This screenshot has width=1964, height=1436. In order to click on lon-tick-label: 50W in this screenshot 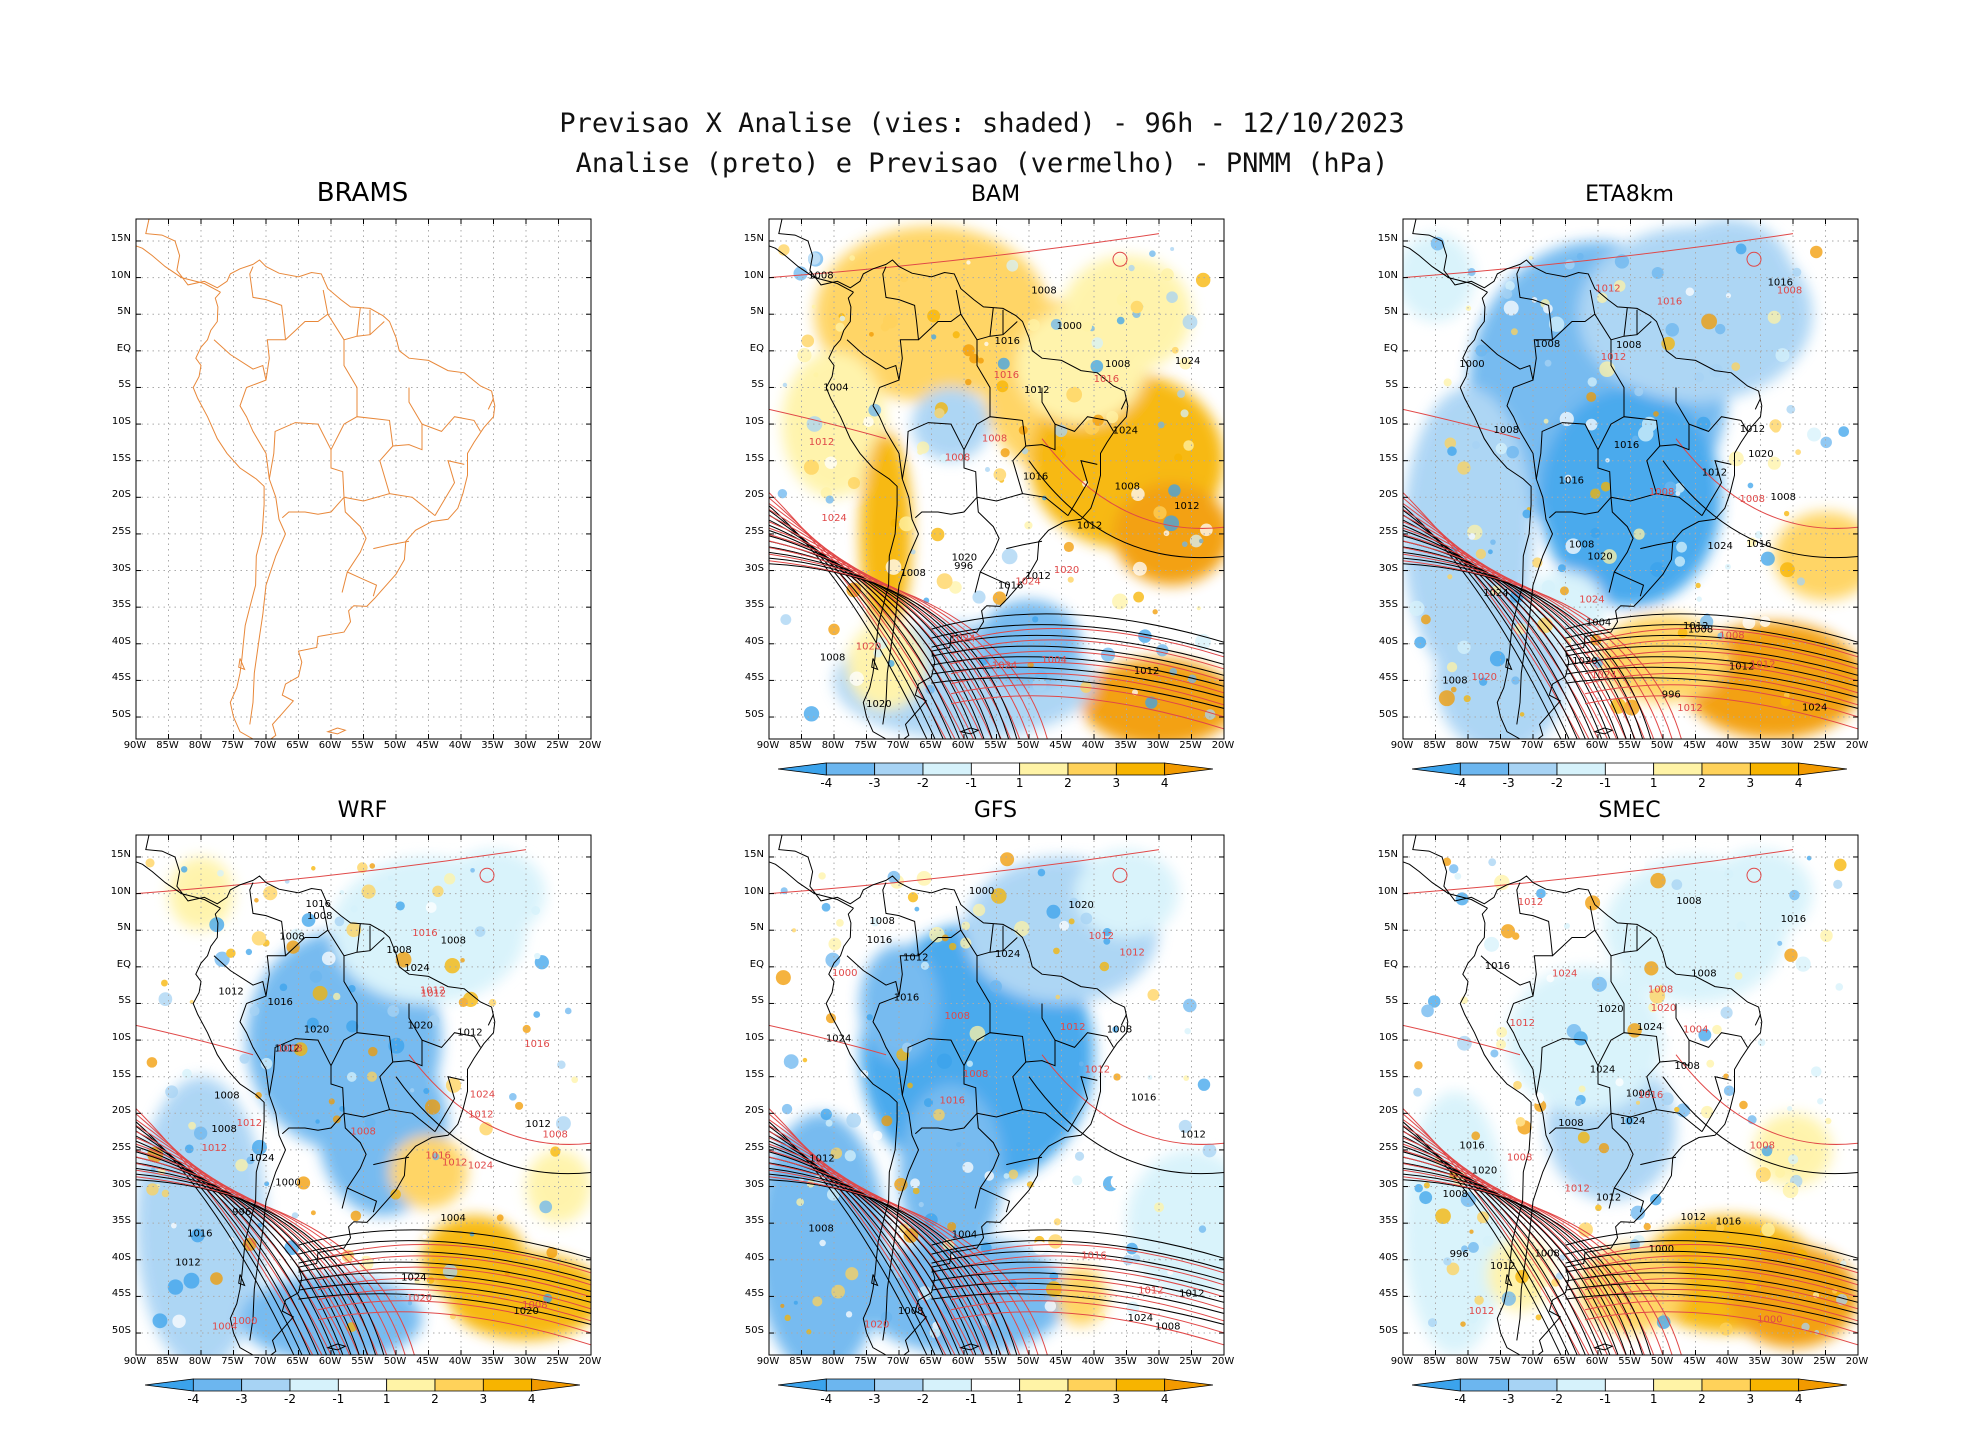, I will do `click(1028, 1361)`.